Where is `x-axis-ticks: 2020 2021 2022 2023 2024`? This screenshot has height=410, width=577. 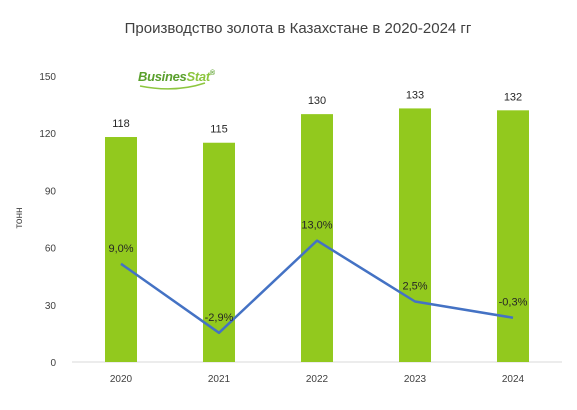 x-axis-ticks: 2020 2021 2022 2023 2024 is located at coordinates (317, 379).